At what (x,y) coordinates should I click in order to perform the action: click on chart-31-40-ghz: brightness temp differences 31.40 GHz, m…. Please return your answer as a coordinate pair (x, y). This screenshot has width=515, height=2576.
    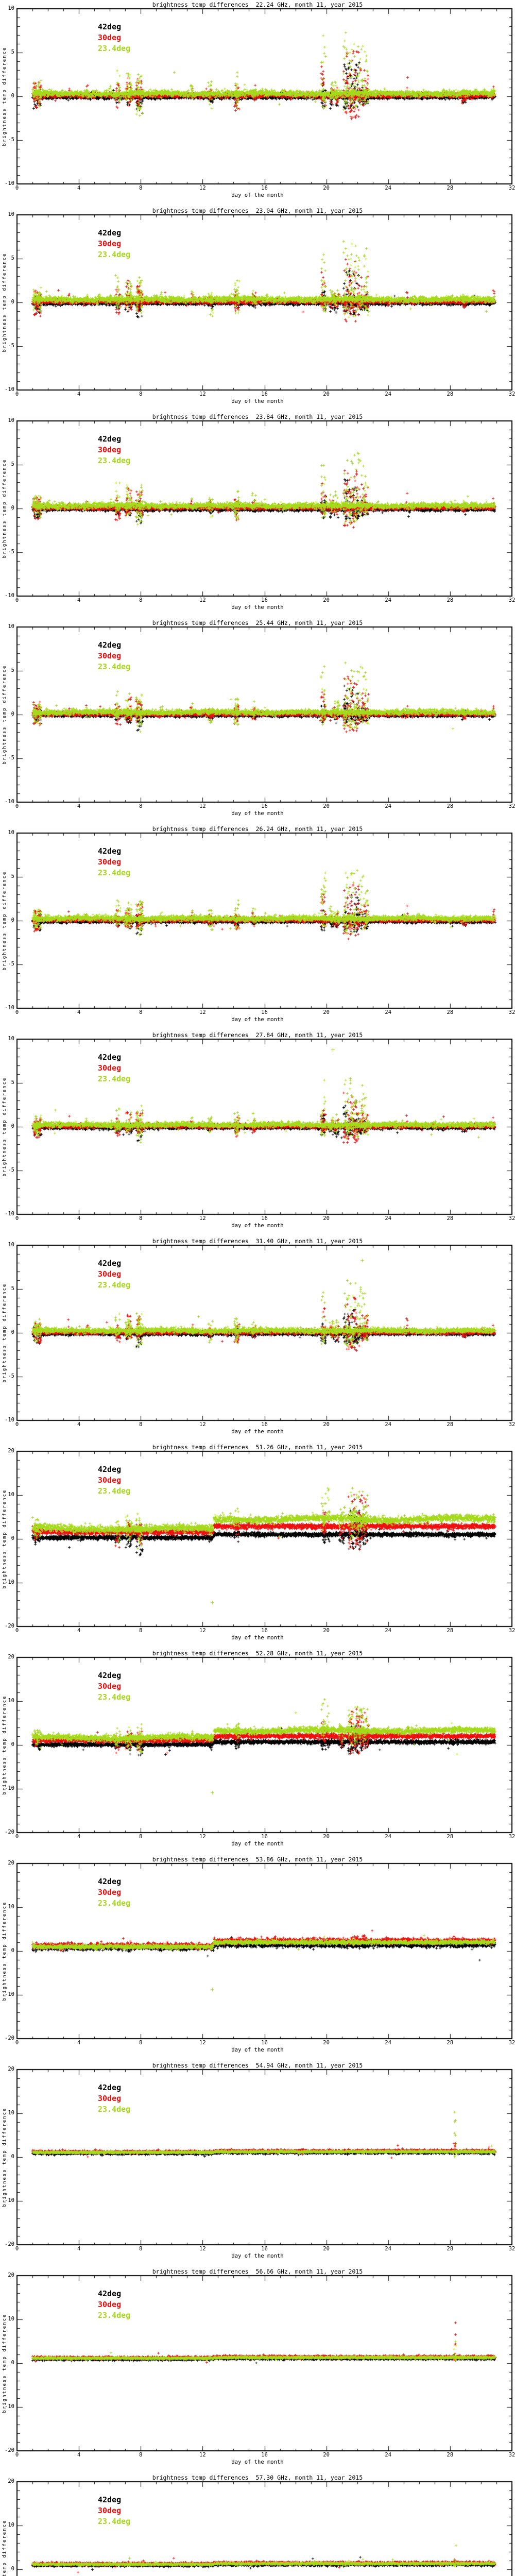
    Looking at the image, I should click on (257, 1339).